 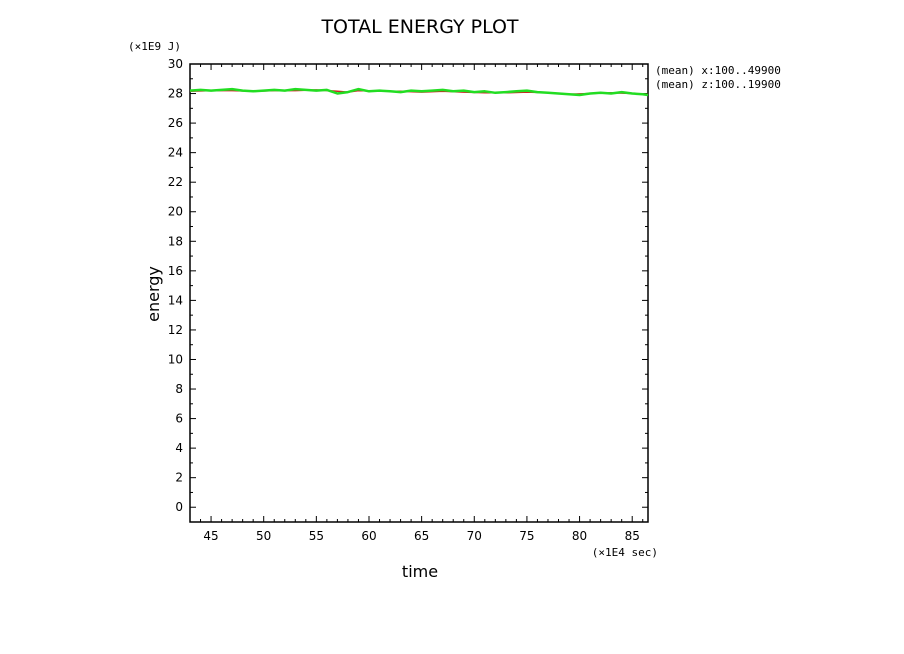 I want to click on y-axis-title: energy, so click(x=153, y=294).